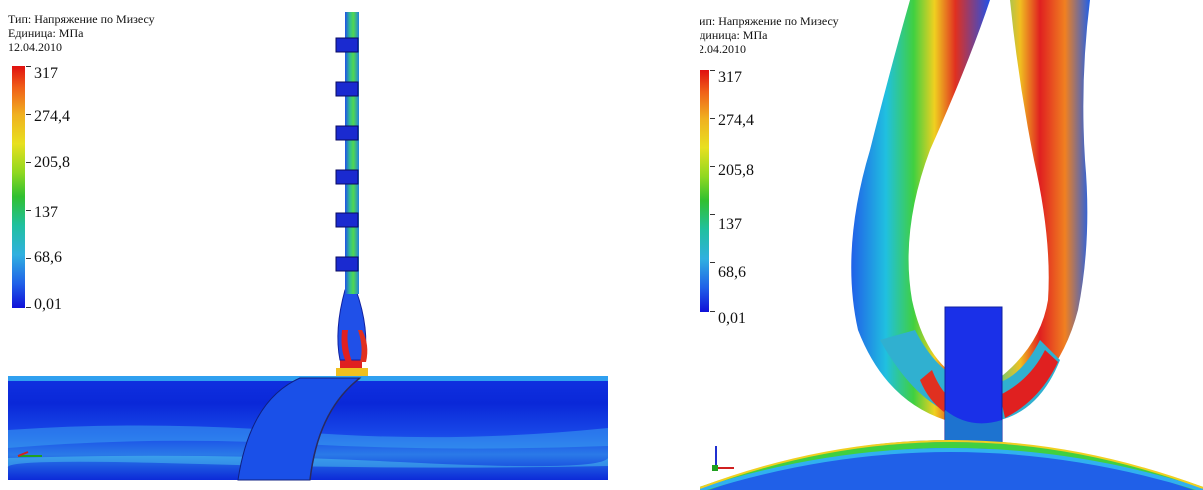  Describe the element at coordinates (352, 372) in the screenshot. I see `weld-yellow` at that location.